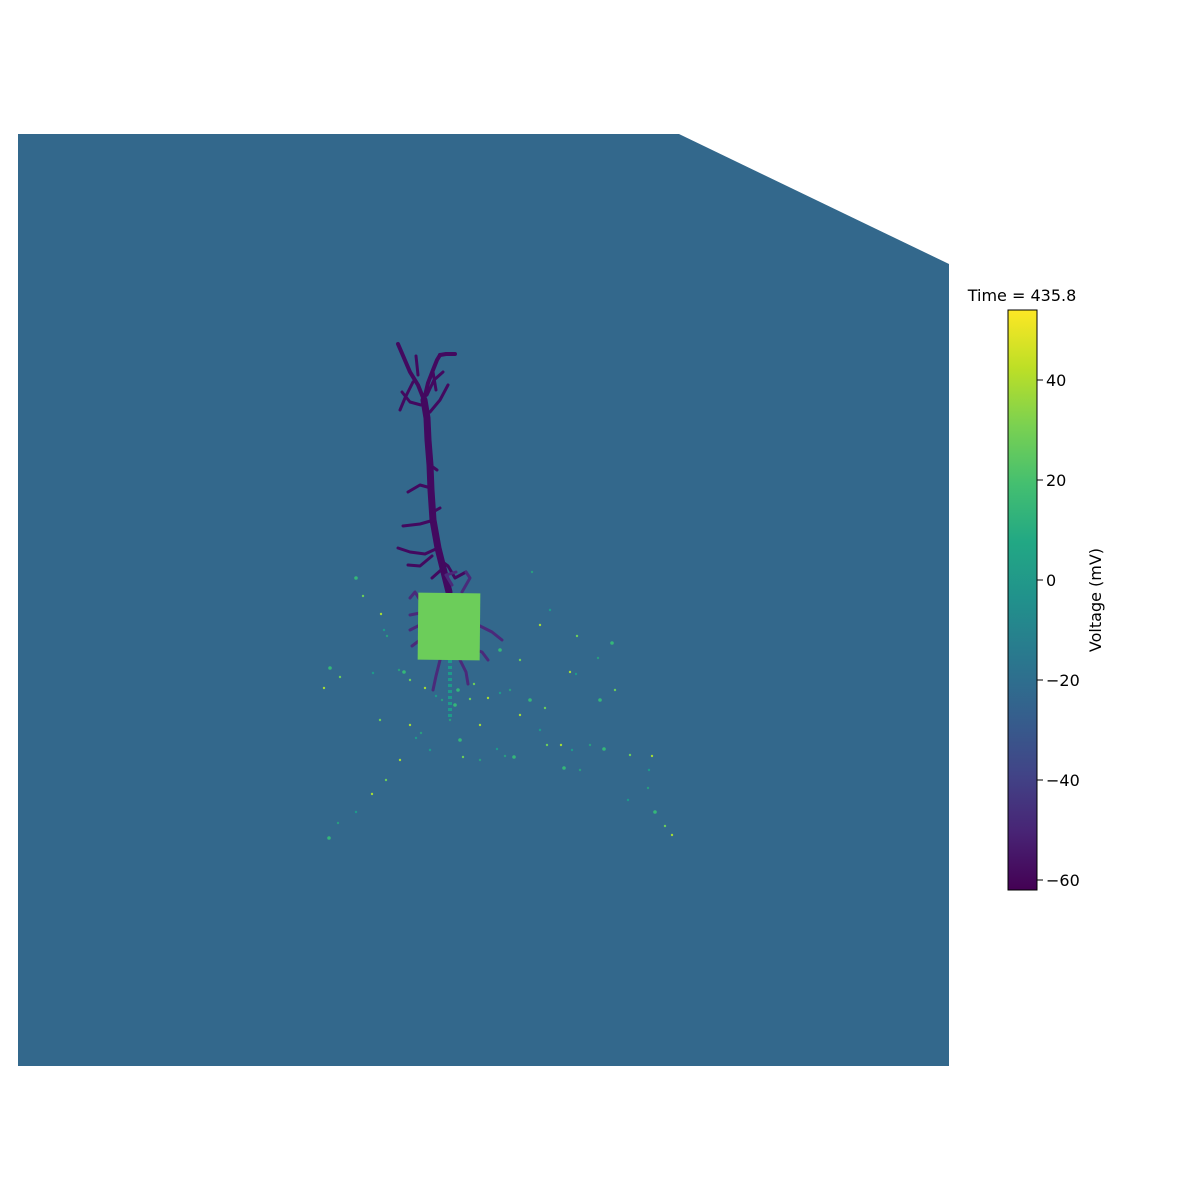 The width and height of the screenshot is (1200, 1200). I want to click on axon-terminal-points, so click(498, 705).